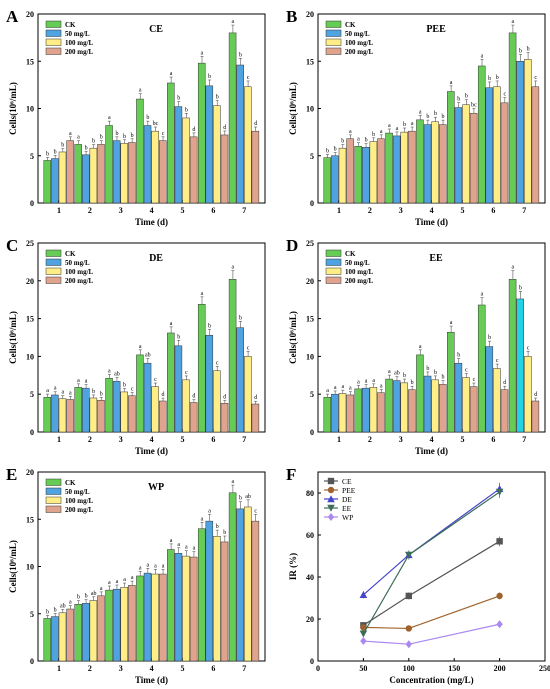 This screenshot has width=550, height=689. What do you see at coordinates (310, 535) in the screenshot?
I see `y-tick-label: 60` at bounding box center [310, 535].